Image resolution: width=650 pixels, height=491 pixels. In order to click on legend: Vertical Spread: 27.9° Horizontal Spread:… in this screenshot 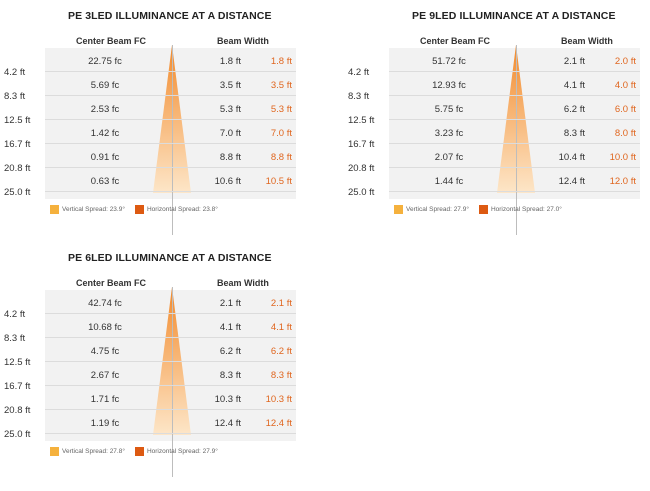, I will do `click(483, 209)`.